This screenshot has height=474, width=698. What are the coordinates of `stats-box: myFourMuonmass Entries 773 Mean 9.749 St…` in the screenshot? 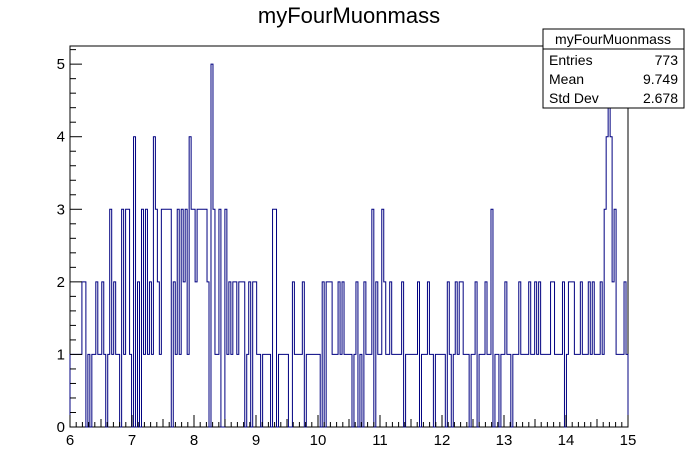 It's located at (613, 68).